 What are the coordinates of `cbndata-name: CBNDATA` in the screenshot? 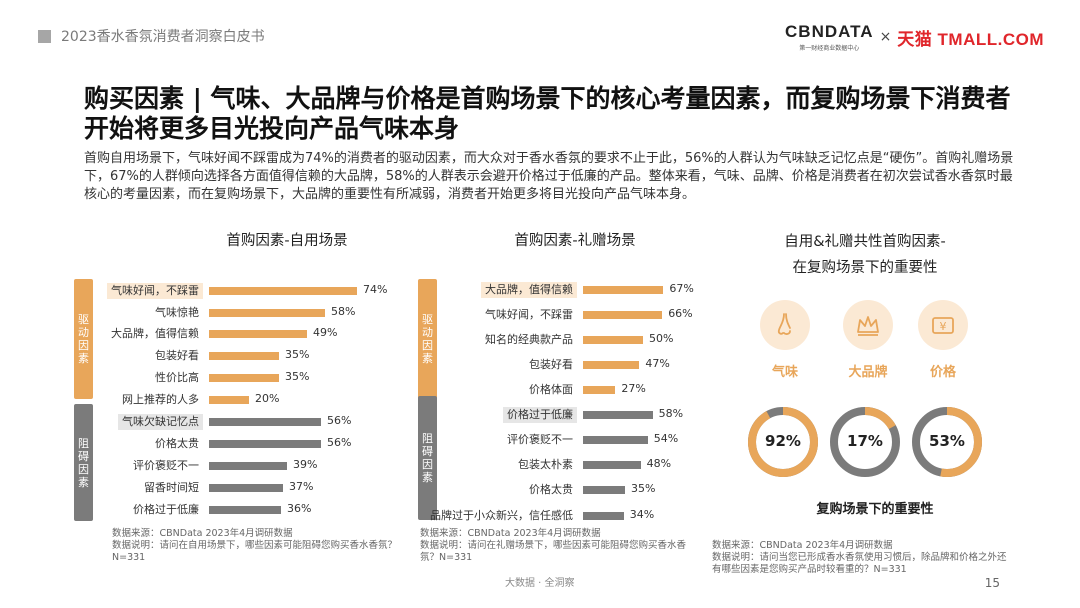 It's located at (829, 31).